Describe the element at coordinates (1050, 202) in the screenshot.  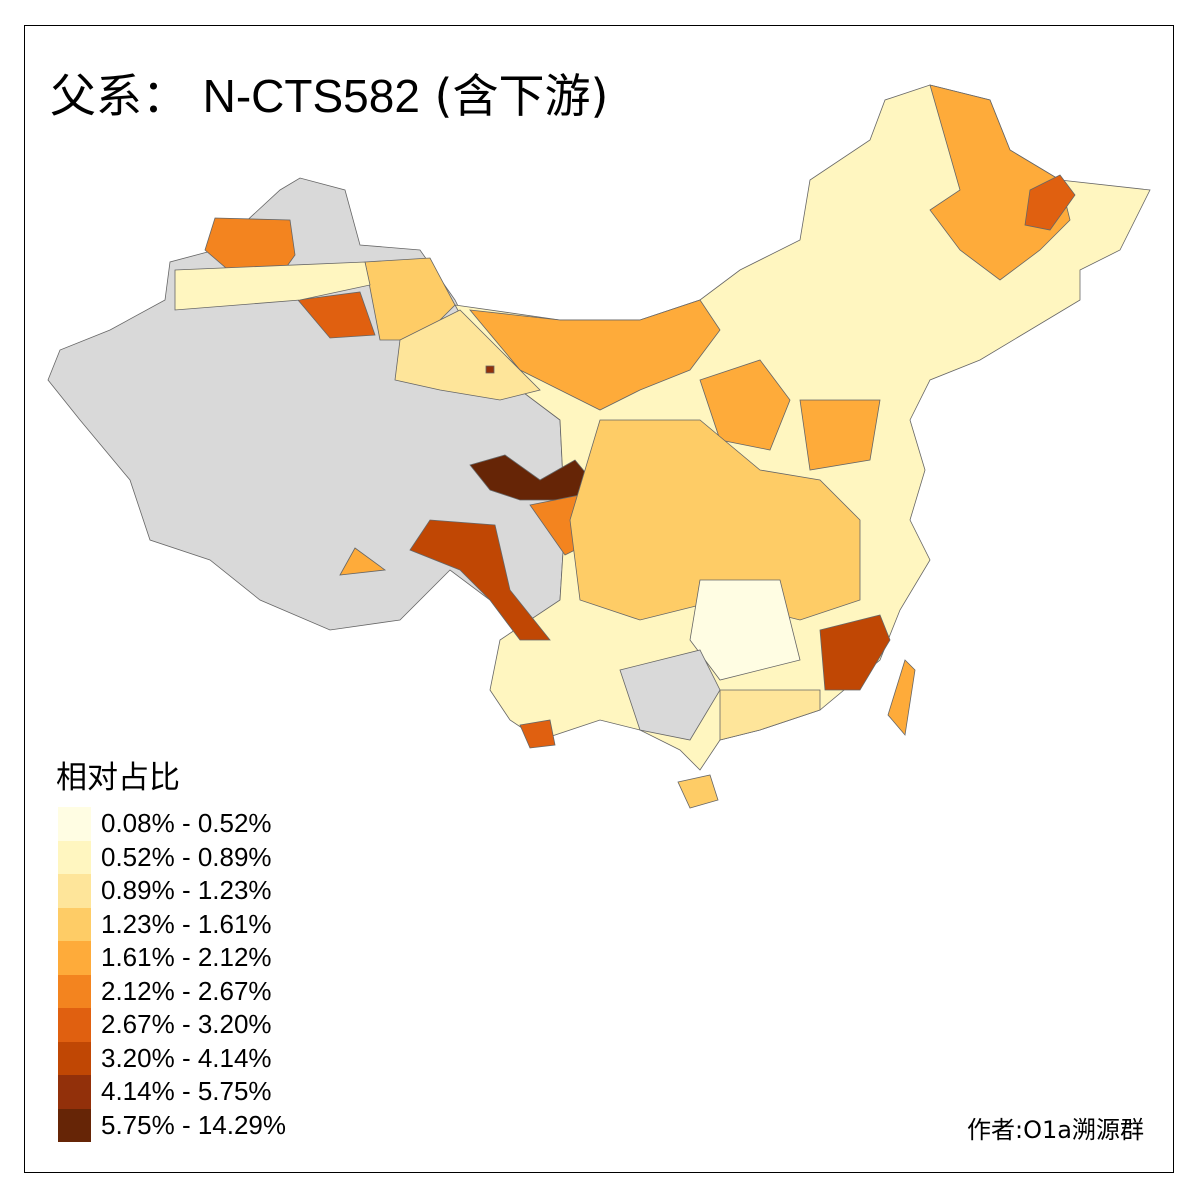
I see `region-heilongjiang-east` at that location.